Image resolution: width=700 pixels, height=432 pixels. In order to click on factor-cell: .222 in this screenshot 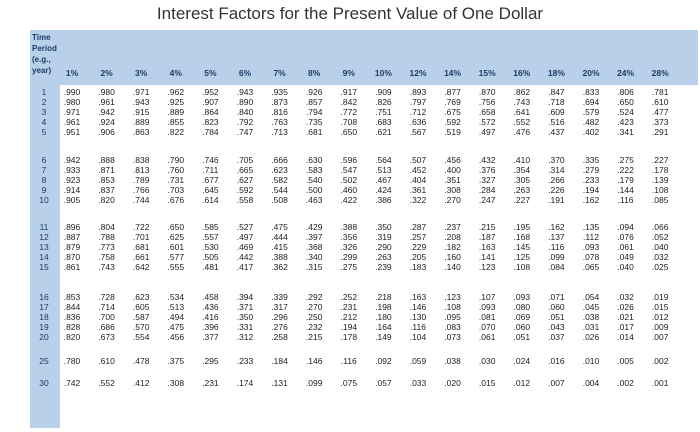, I will do `click(625, 170)`.